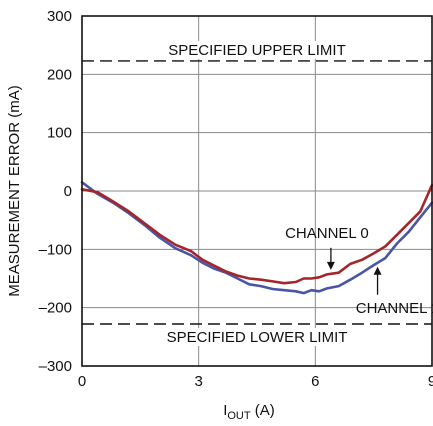 This screenshot has height=426, width=433. I want to click on x-tick-label: 6, so click(315, 381).